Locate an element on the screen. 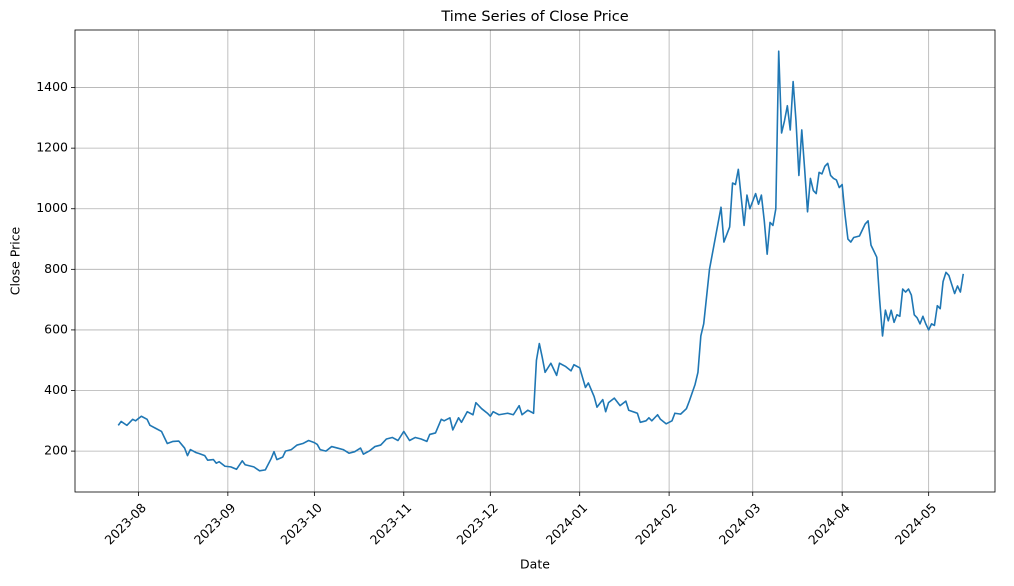 Image resolution: width=1014 pixels, height=586 pixels. y-tick-label: 600 is located at coordinates (56, 328).